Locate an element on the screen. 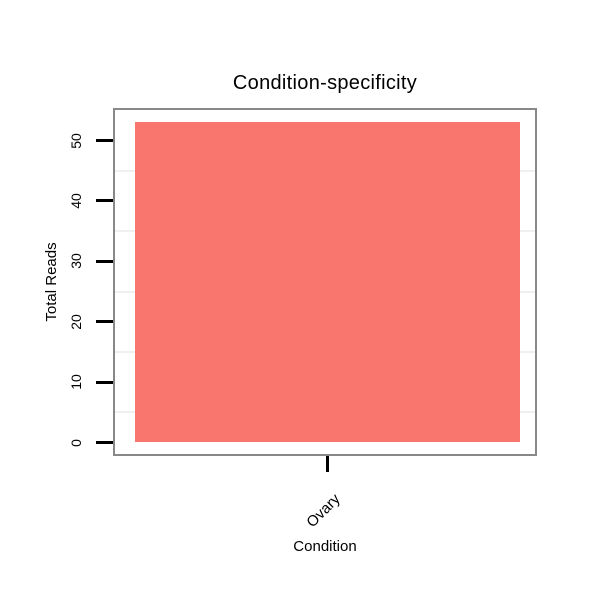 This screenshot has height=600, width=600. y-tick-label: 20 is located at coordinates (76, 321).